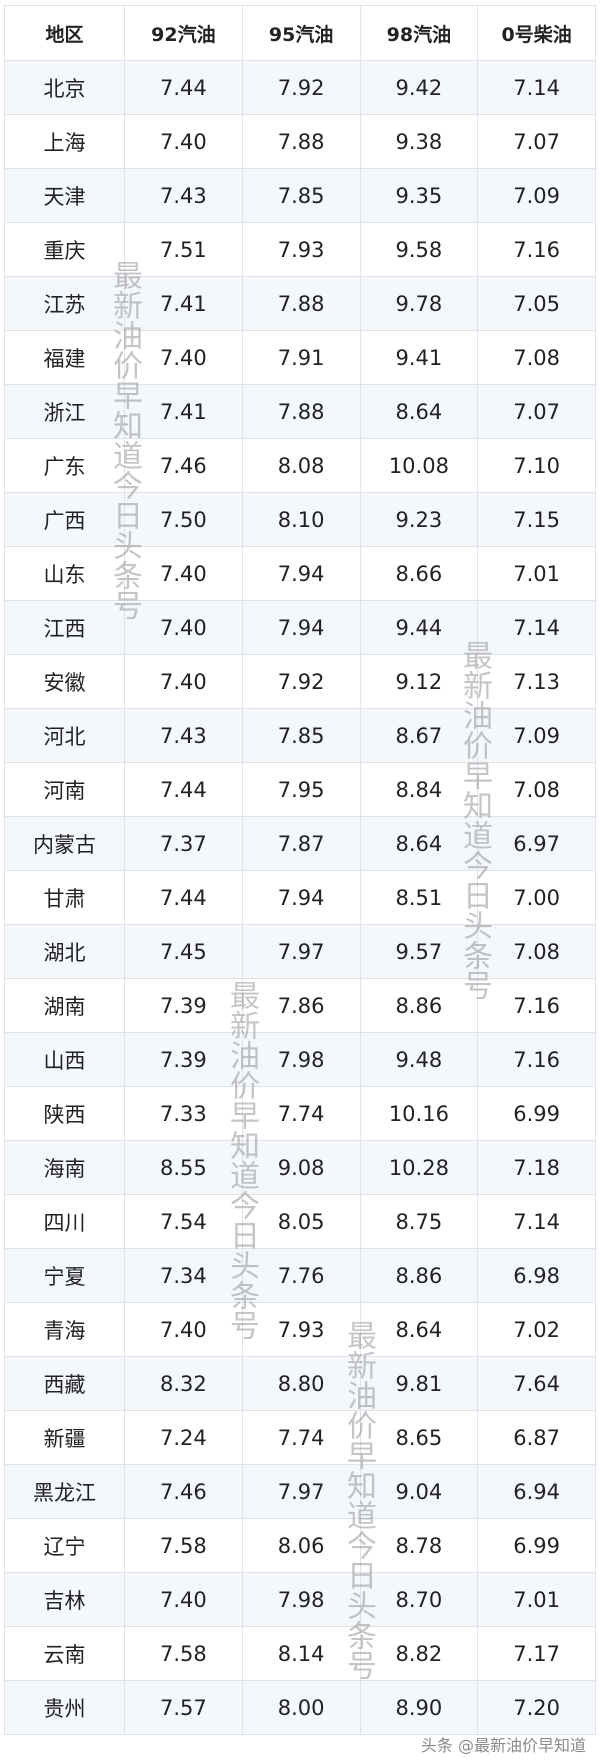  Describe the element at coordinates (536, 195) in the screenshot. I see `price-cell: 7.09` at that location.